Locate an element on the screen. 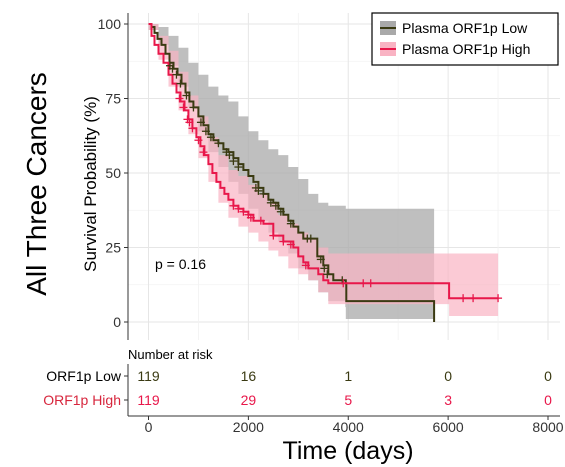 The image size is (565, 467). risk-count-low: 16 is located at coordinates (249, 376).